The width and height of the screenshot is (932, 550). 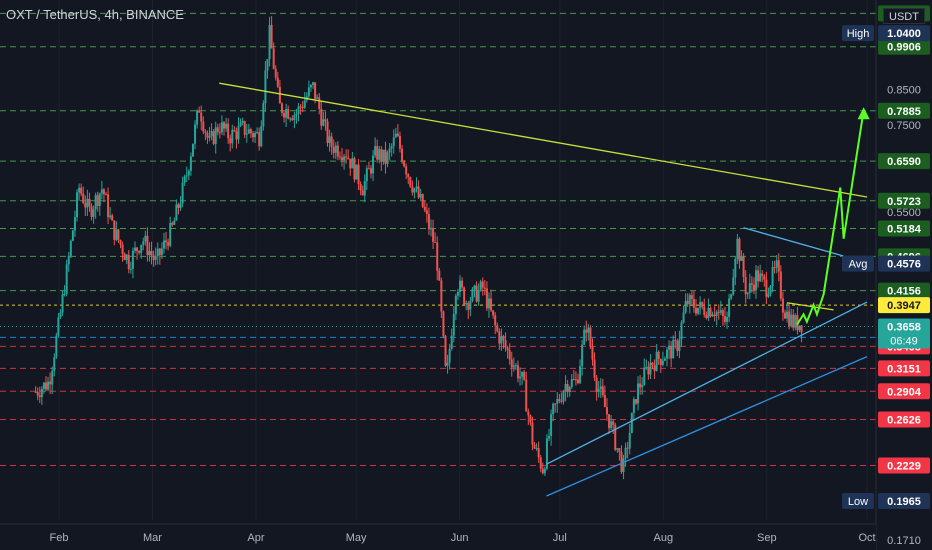 What do you see at coordinates (858, 263) in the screenshot?
I see `avg-tag` at bounding box center [858, 263].